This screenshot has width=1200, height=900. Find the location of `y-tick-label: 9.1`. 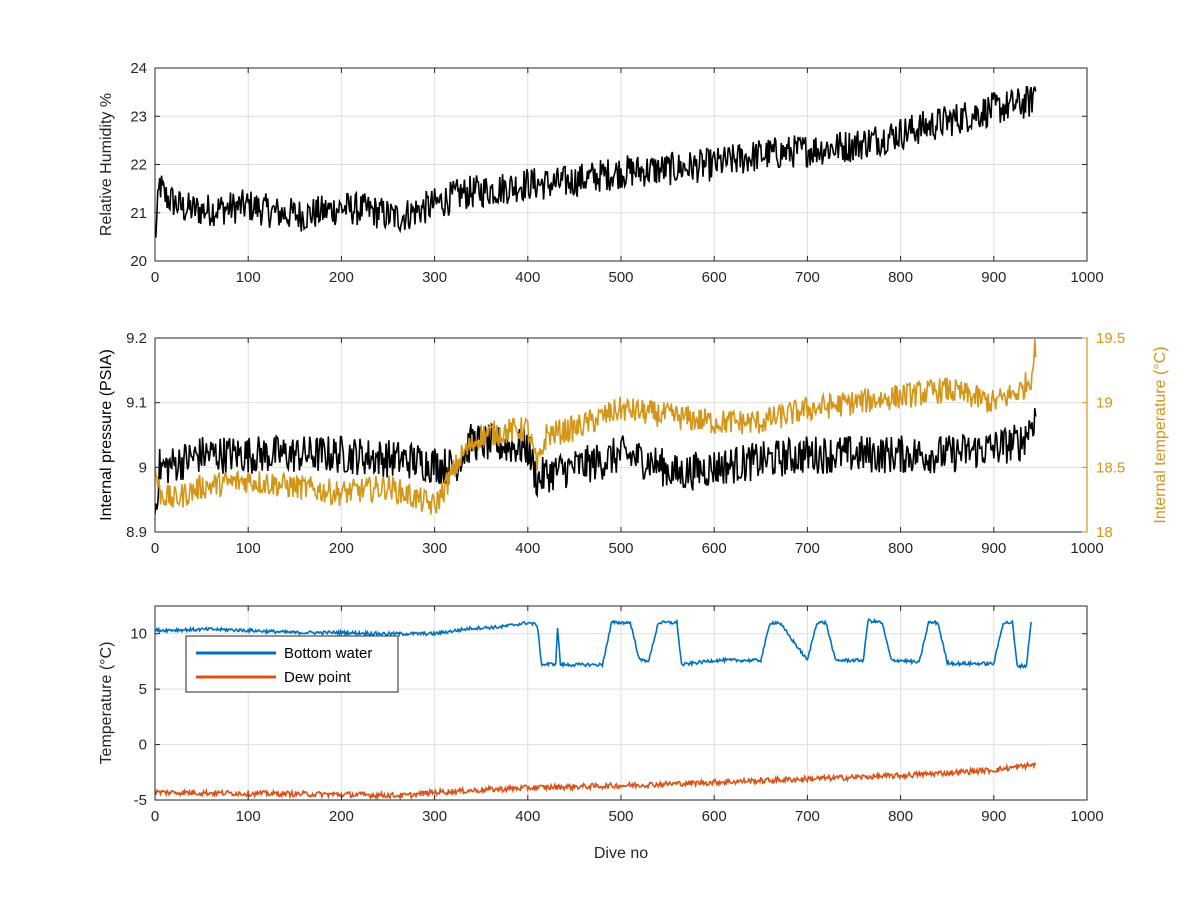

y-tick-label: 9.1 is located at coordinates (136, 403).